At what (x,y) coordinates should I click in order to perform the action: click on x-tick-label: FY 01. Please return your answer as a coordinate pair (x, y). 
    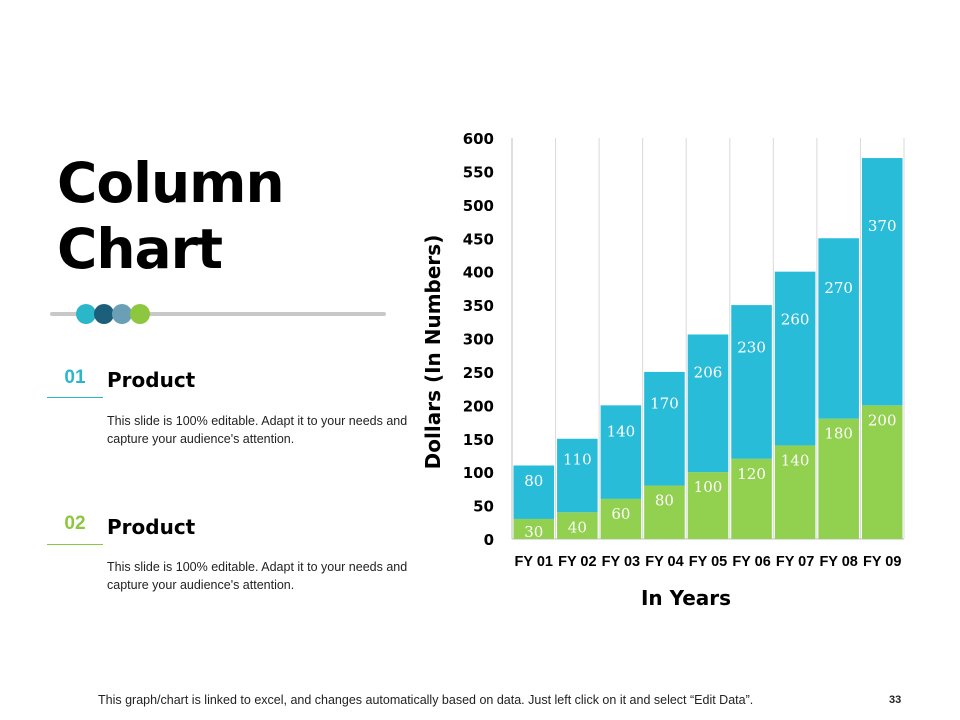
    Looking at the image, I should click on (534, 562).